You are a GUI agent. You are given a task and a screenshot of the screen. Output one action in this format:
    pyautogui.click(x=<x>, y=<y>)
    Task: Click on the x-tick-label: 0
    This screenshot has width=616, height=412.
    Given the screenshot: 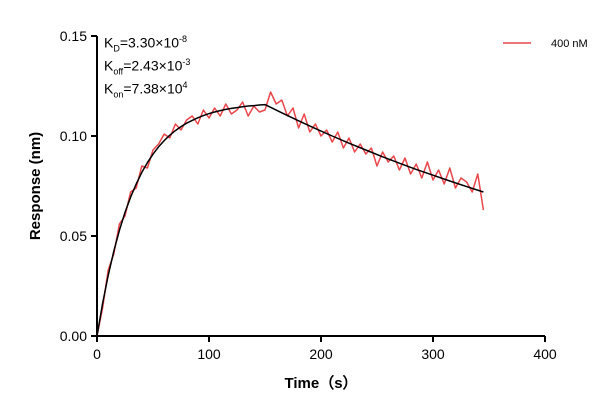 What is the action you would take?
    pyautogui.click(x=97, y=354)
    